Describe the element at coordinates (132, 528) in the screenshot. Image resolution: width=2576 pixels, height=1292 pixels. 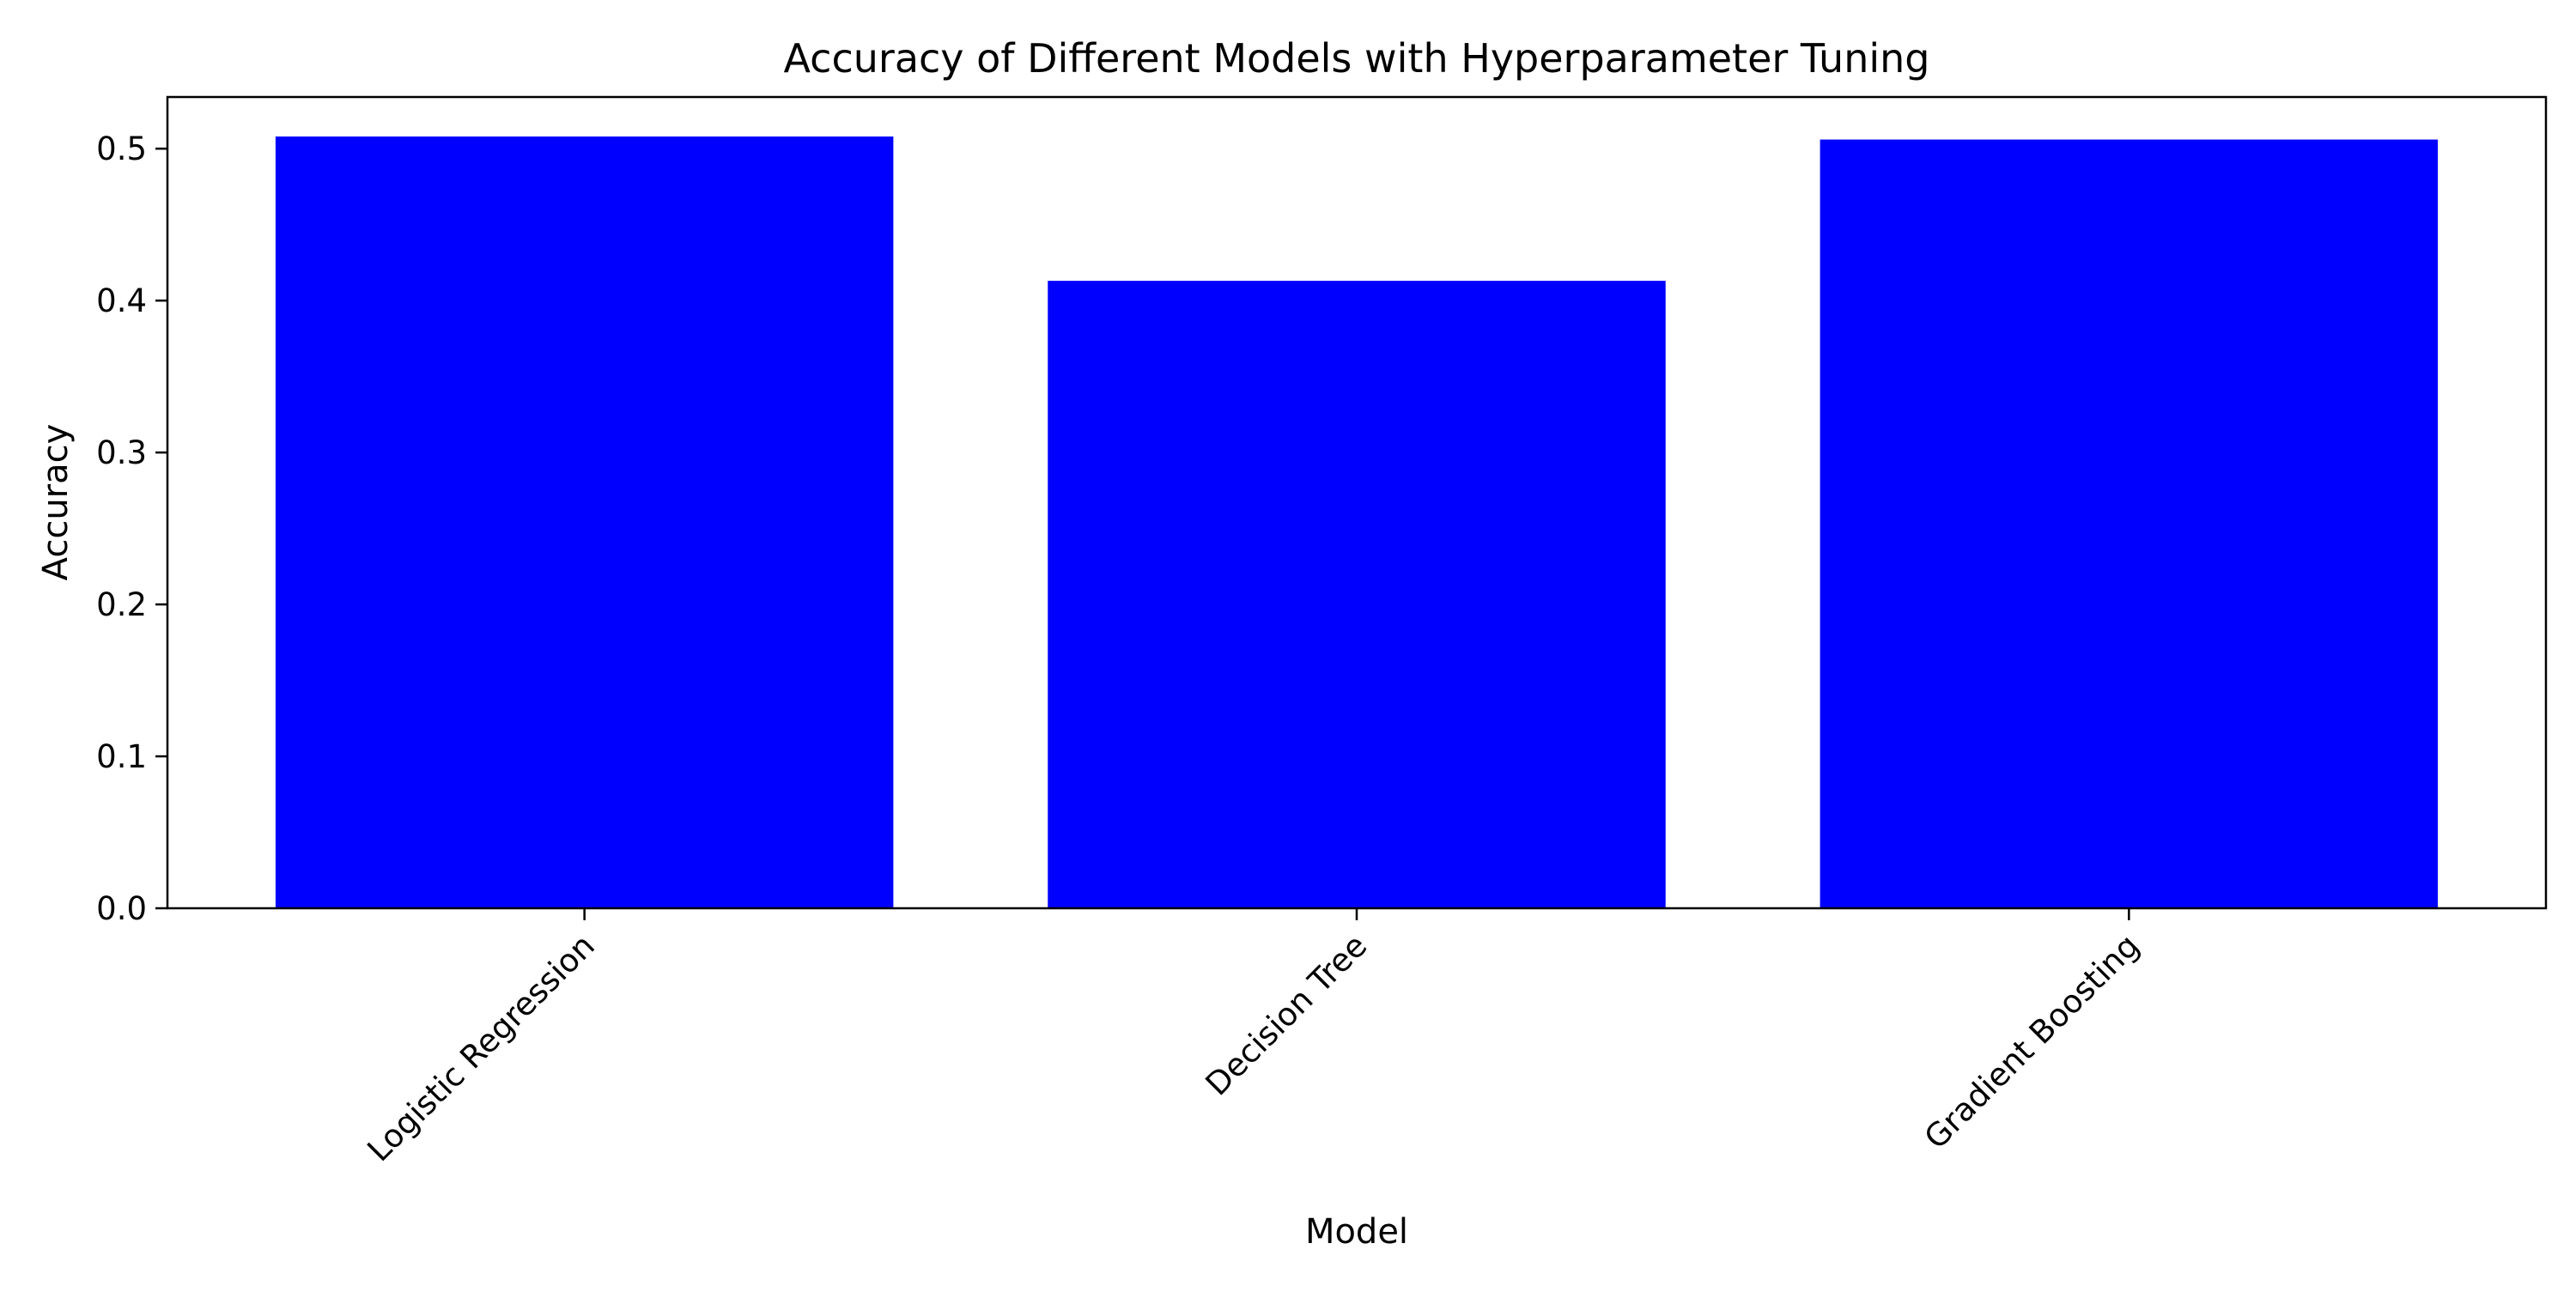
I see `y-axis: 0.0 0.1 0.2 0.3 0.4 0.5` at that location.